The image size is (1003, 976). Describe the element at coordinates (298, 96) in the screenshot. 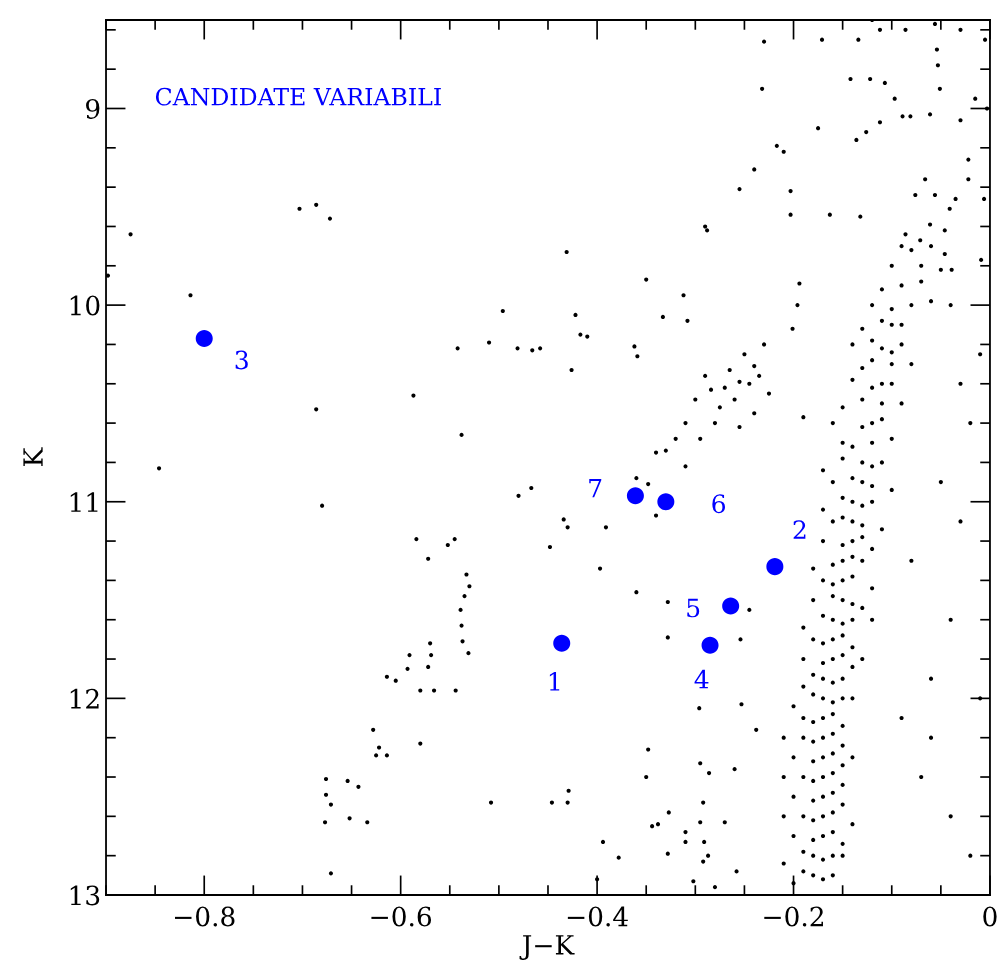

I see `annotation: CANDIDATE VARIABILI` at that location.